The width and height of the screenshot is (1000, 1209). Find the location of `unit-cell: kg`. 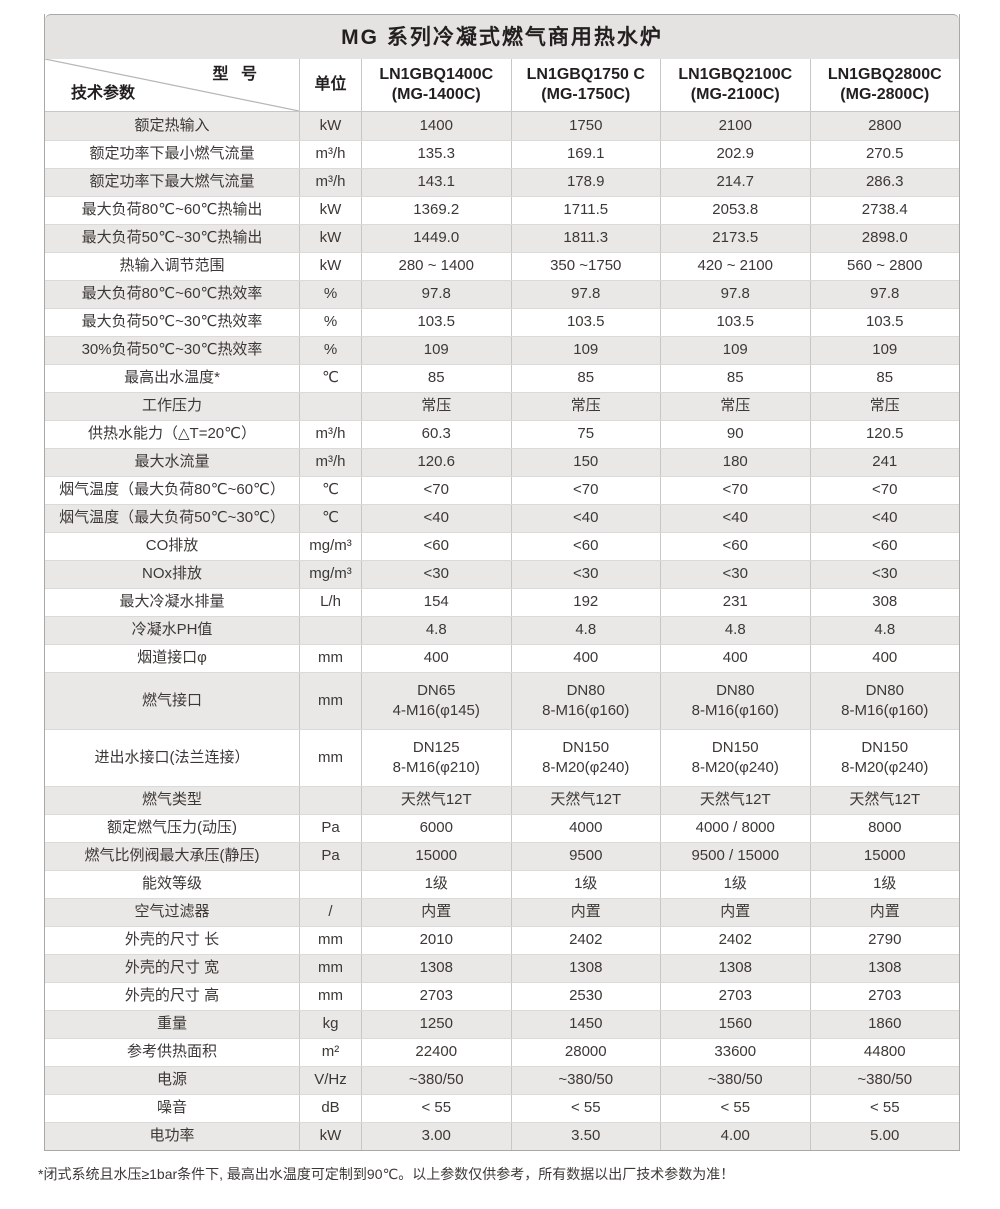

unit-cell: kg is located at coordinates (330, 1024).